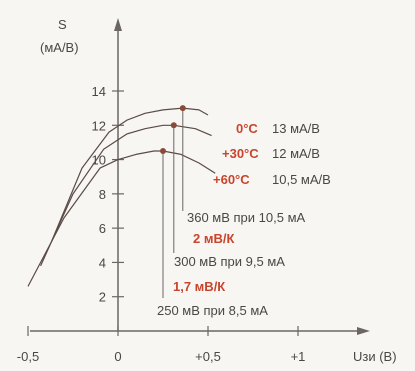 This screenshot has width=415, height=371. I want to click on peak-30c-label: 300 мВ при 9,5 мА, so click(229, 261).